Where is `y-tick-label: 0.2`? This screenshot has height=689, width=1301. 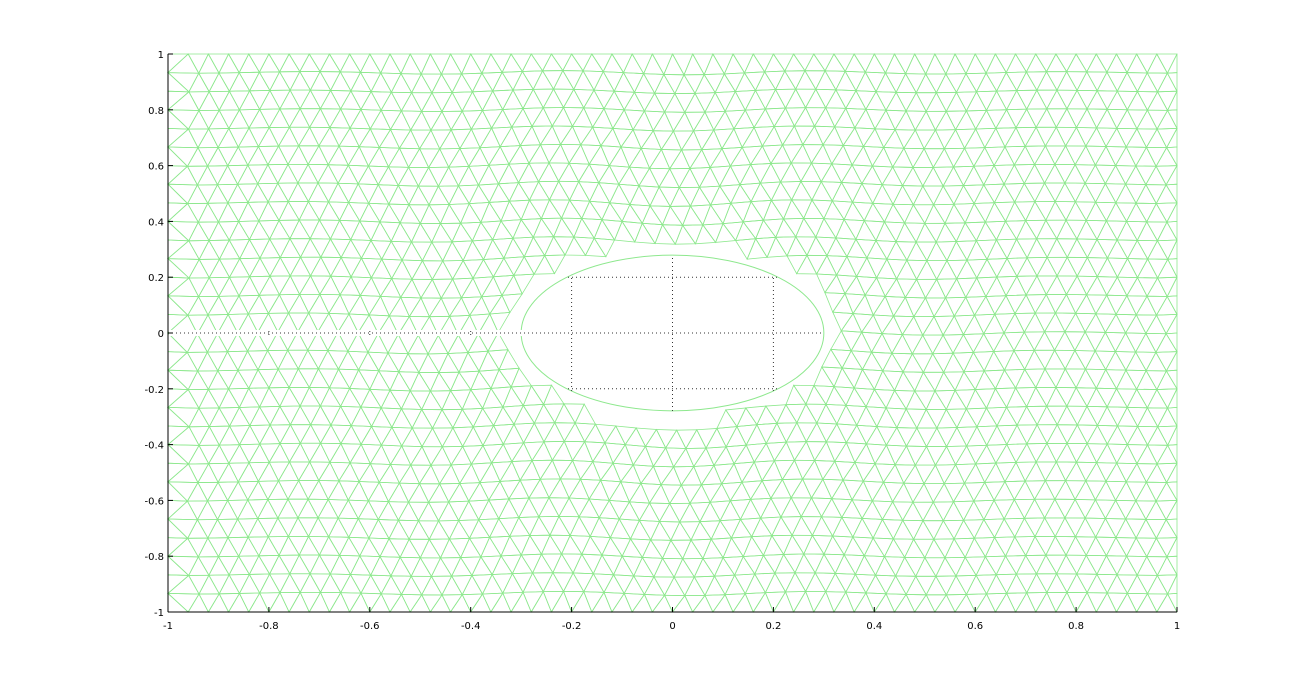
y-tick-label: 0.2 is located at coordinates (156, 278).